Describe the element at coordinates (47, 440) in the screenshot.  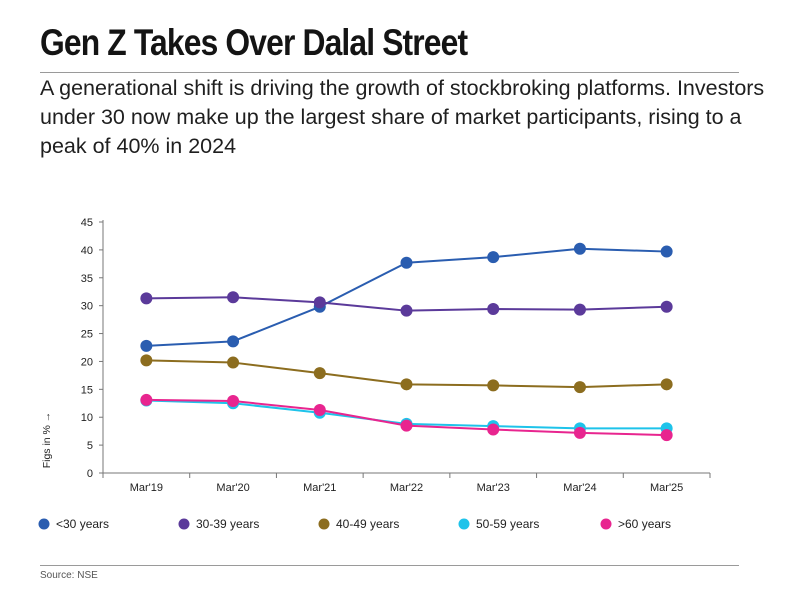
I see `y-axis-title: Figs in % →` at that location.